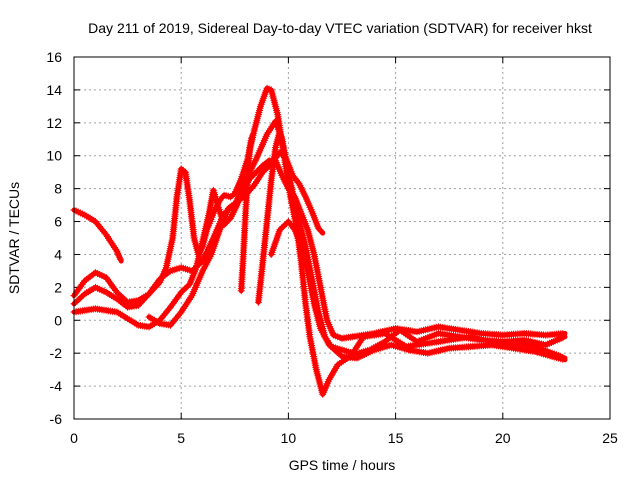  What do you see at coordinates (610, 438) in the screenshot?
I see `x-tick-label: 25` at bounding box center [610, 438].